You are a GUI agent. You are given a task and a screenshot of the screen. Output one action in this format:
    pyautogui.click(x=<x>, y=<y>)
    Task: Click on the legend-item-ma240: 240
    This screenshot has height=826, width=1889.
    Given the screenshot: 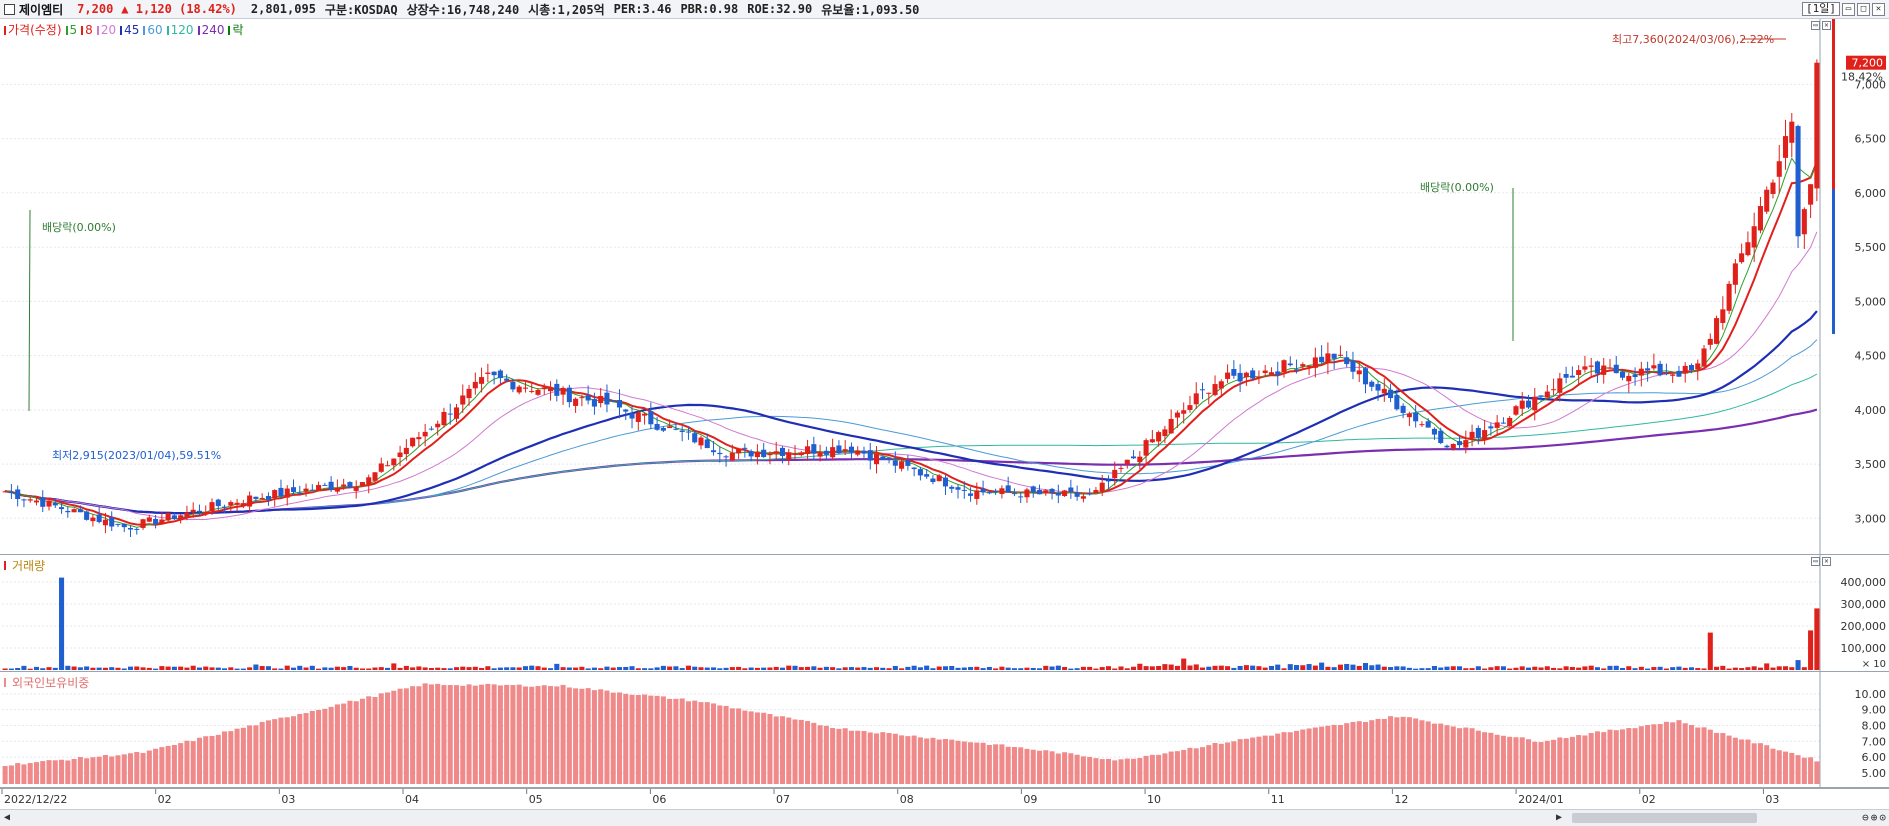 What is the action you would take?
    pyautogui.click(x=210, y=30)
    